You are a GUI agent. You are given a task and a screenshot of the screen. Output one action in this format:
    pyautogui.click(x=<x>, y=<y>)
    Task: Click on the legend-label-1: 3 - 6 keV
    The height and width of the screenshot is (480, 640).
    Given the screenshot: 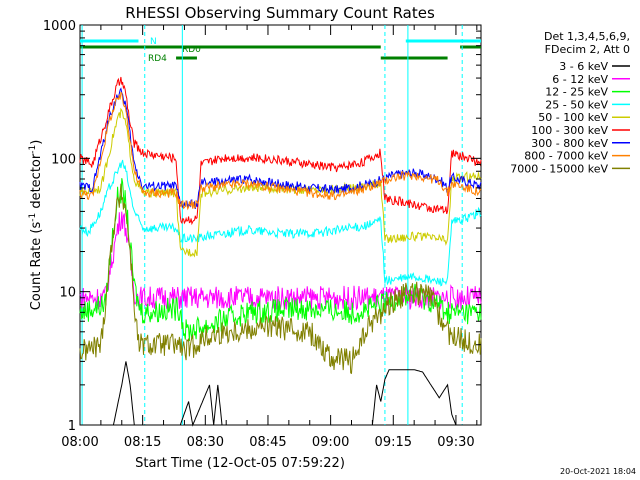 What is the action you would take?
    pyautogui.click(x=583, y=66)
    